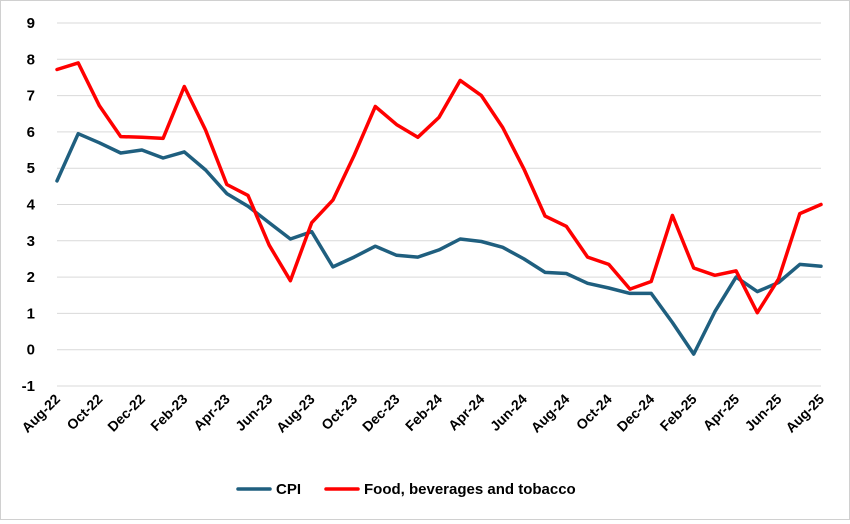 The height and width of the screenshot is (524, 850). Describe the element at coordinates (84, 412) in the screenshot. I see `x-tick-label: Oct-22` at that location.